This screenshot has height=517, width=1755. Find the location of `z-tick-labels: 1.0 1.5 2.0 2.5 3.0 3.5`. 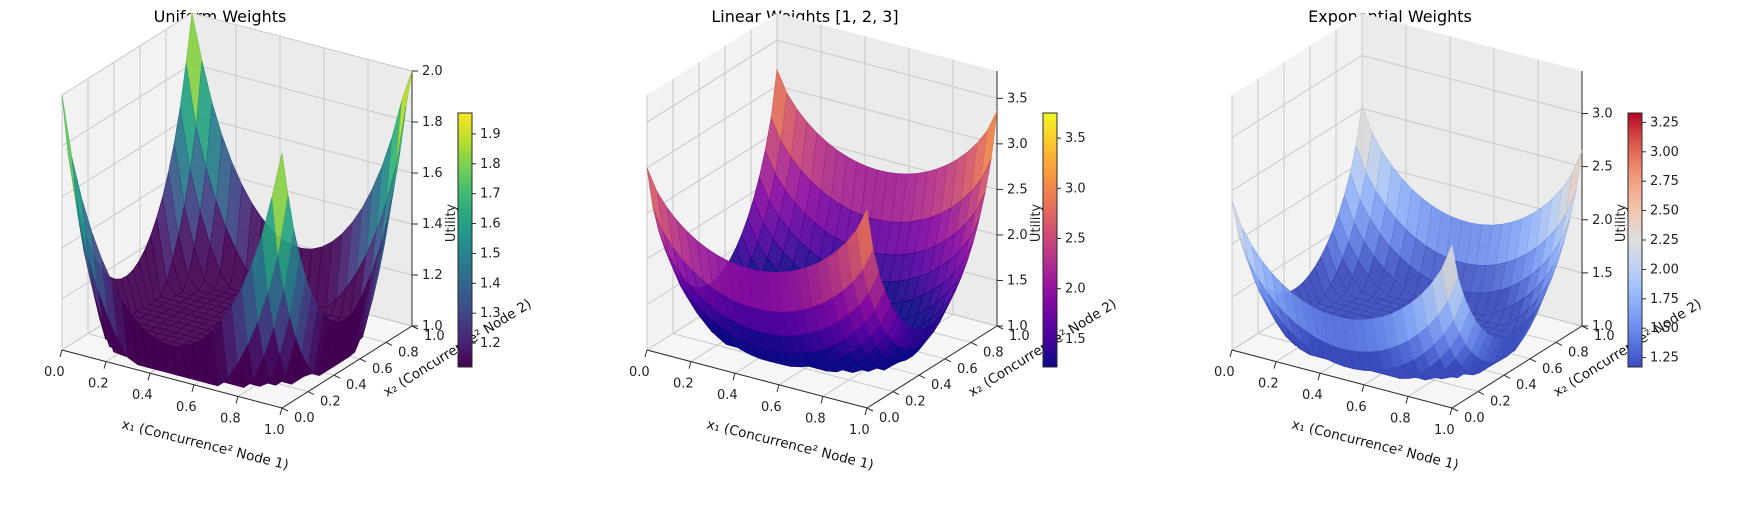

z-tick-labels: 1.0 1.5 2.0 2.5 3.0 3.5 is located at coordinates (1012, 212).